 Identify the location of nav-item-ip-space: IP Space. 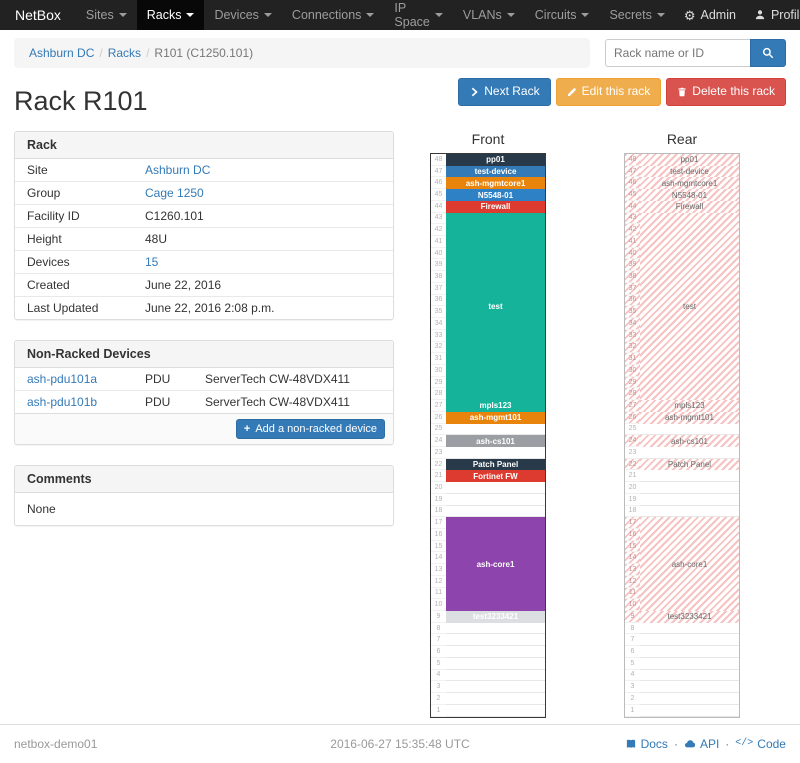
(418, 15).